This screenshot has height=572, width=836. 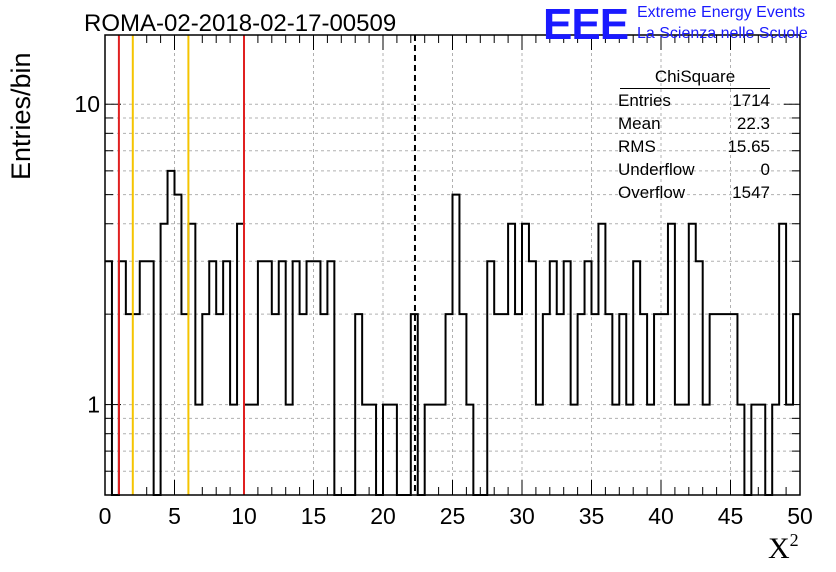 What do you see at coordinates (314, 516) in the screenshot?
I see `x-tick-label: 15` at bounding box center [314, 516].